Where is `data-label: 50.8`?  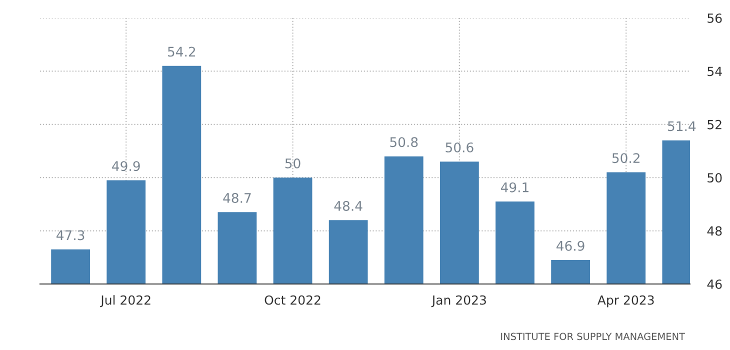
data-label: 50.8 is located at coordinates (404, 142).